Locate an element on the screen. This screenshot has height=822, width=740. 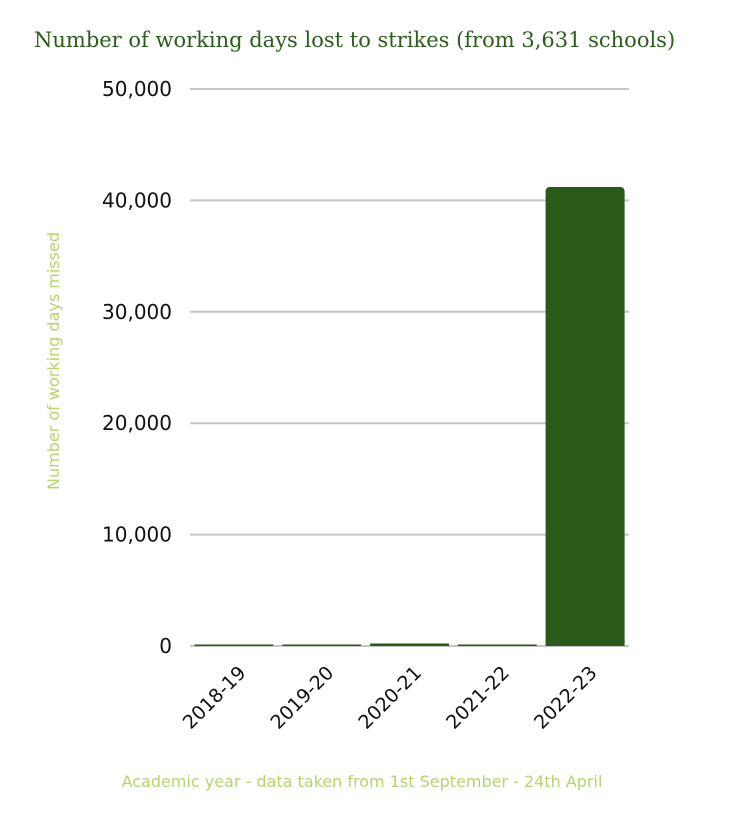
x-axis-ticks: 2018-19 2019-20 2020-21 2021-22 2022-23 is located at coordinates (390, 698).